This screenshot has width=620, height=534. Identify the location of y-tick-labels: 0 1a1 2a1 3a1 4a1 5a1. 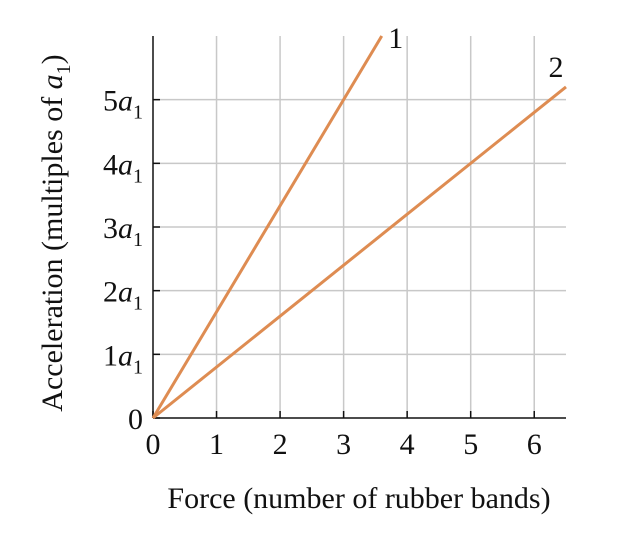
(123, 260).